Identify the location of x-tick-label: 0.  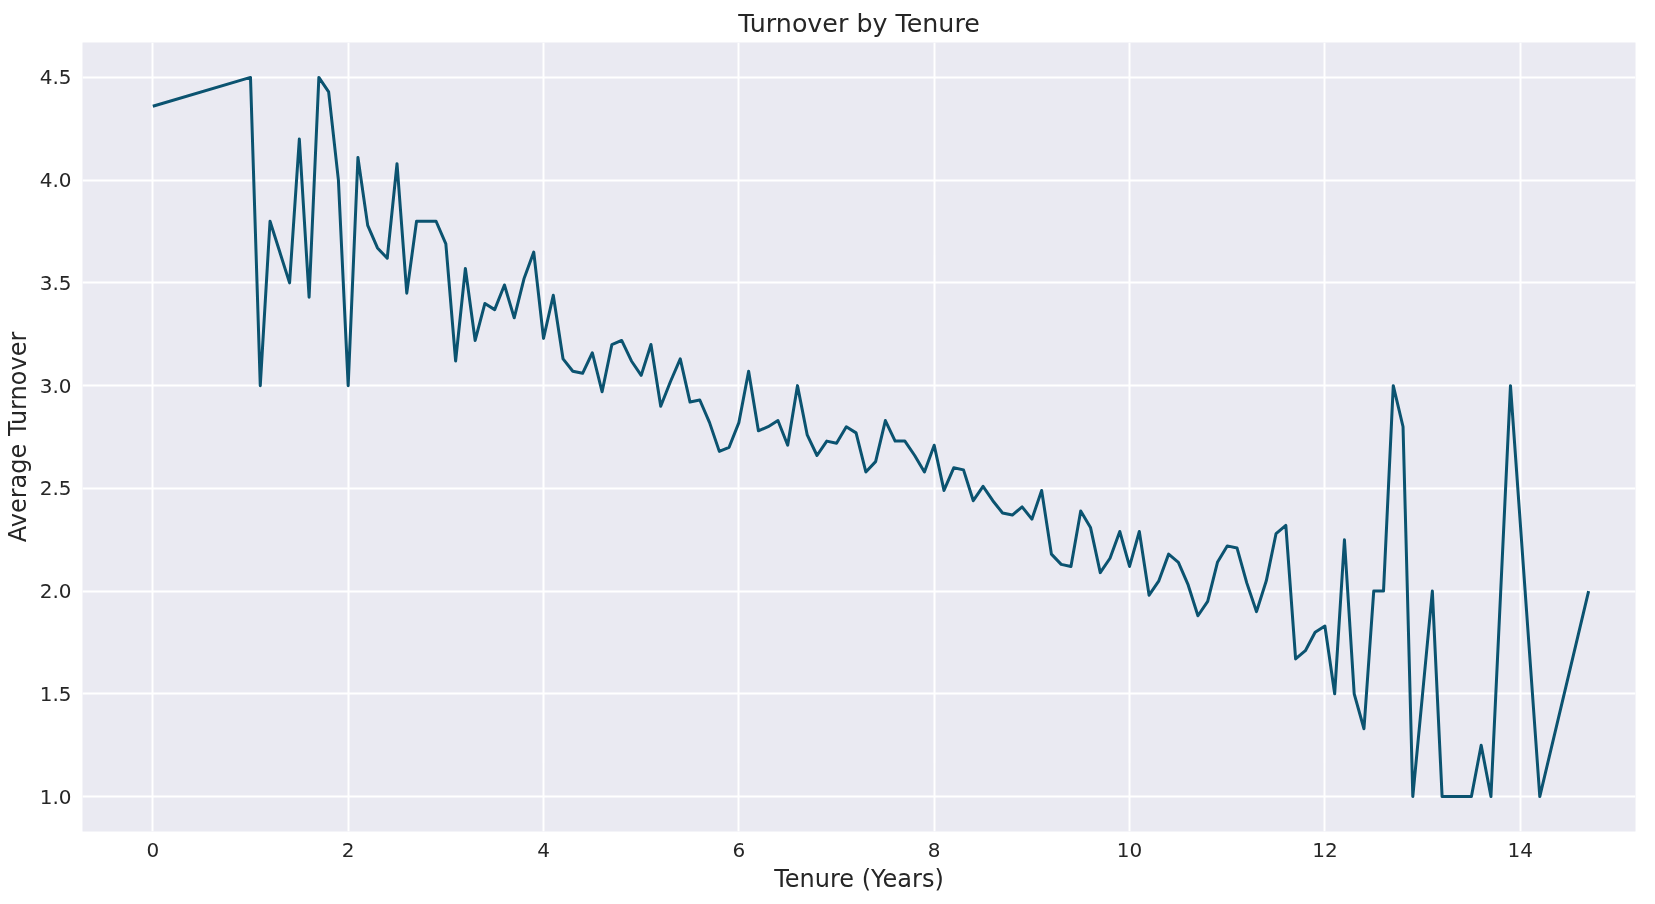
(153, 849).